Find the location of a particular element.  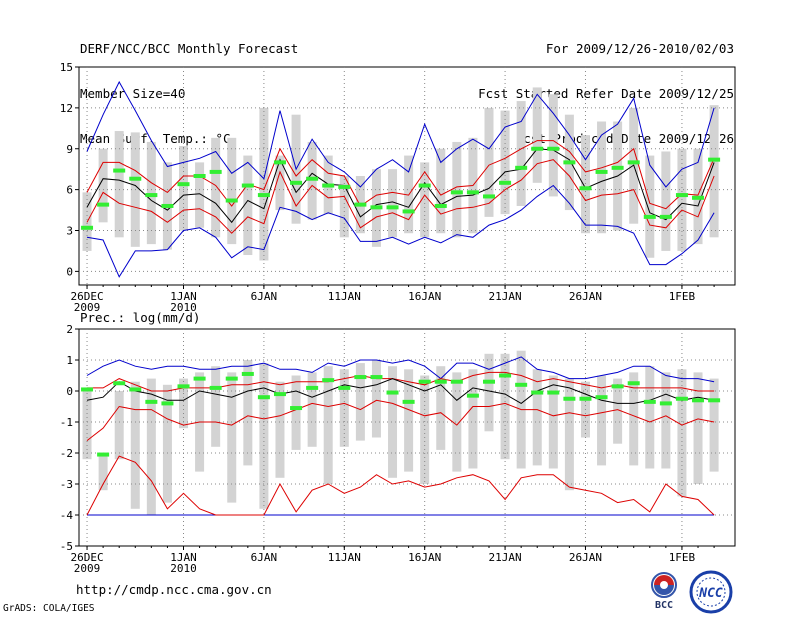

prec-xtick-label: 6JAN is located at coordinates (264, 557).